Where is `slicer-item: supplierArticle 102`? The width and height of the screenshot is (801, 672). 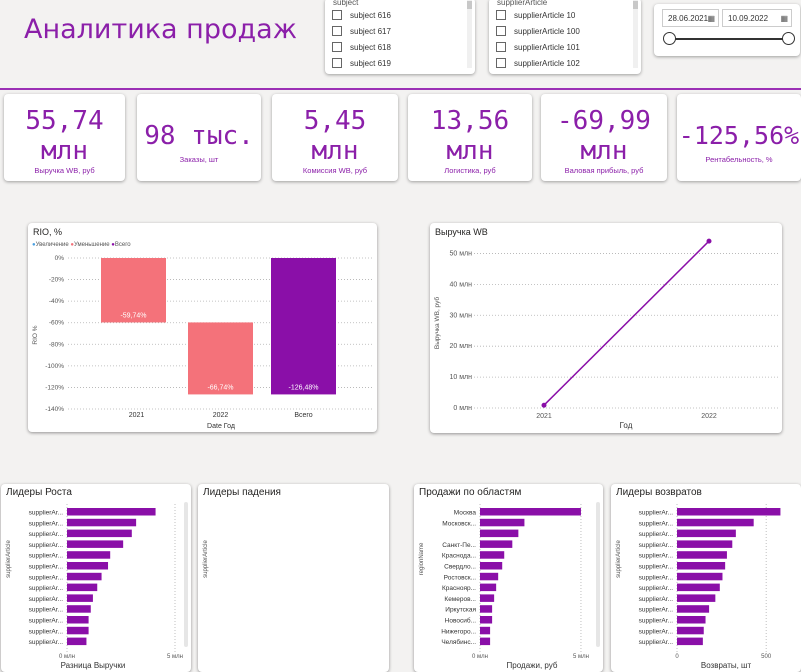 slicer-item: supplierArticle 102 is located at coordinates (565, 63).